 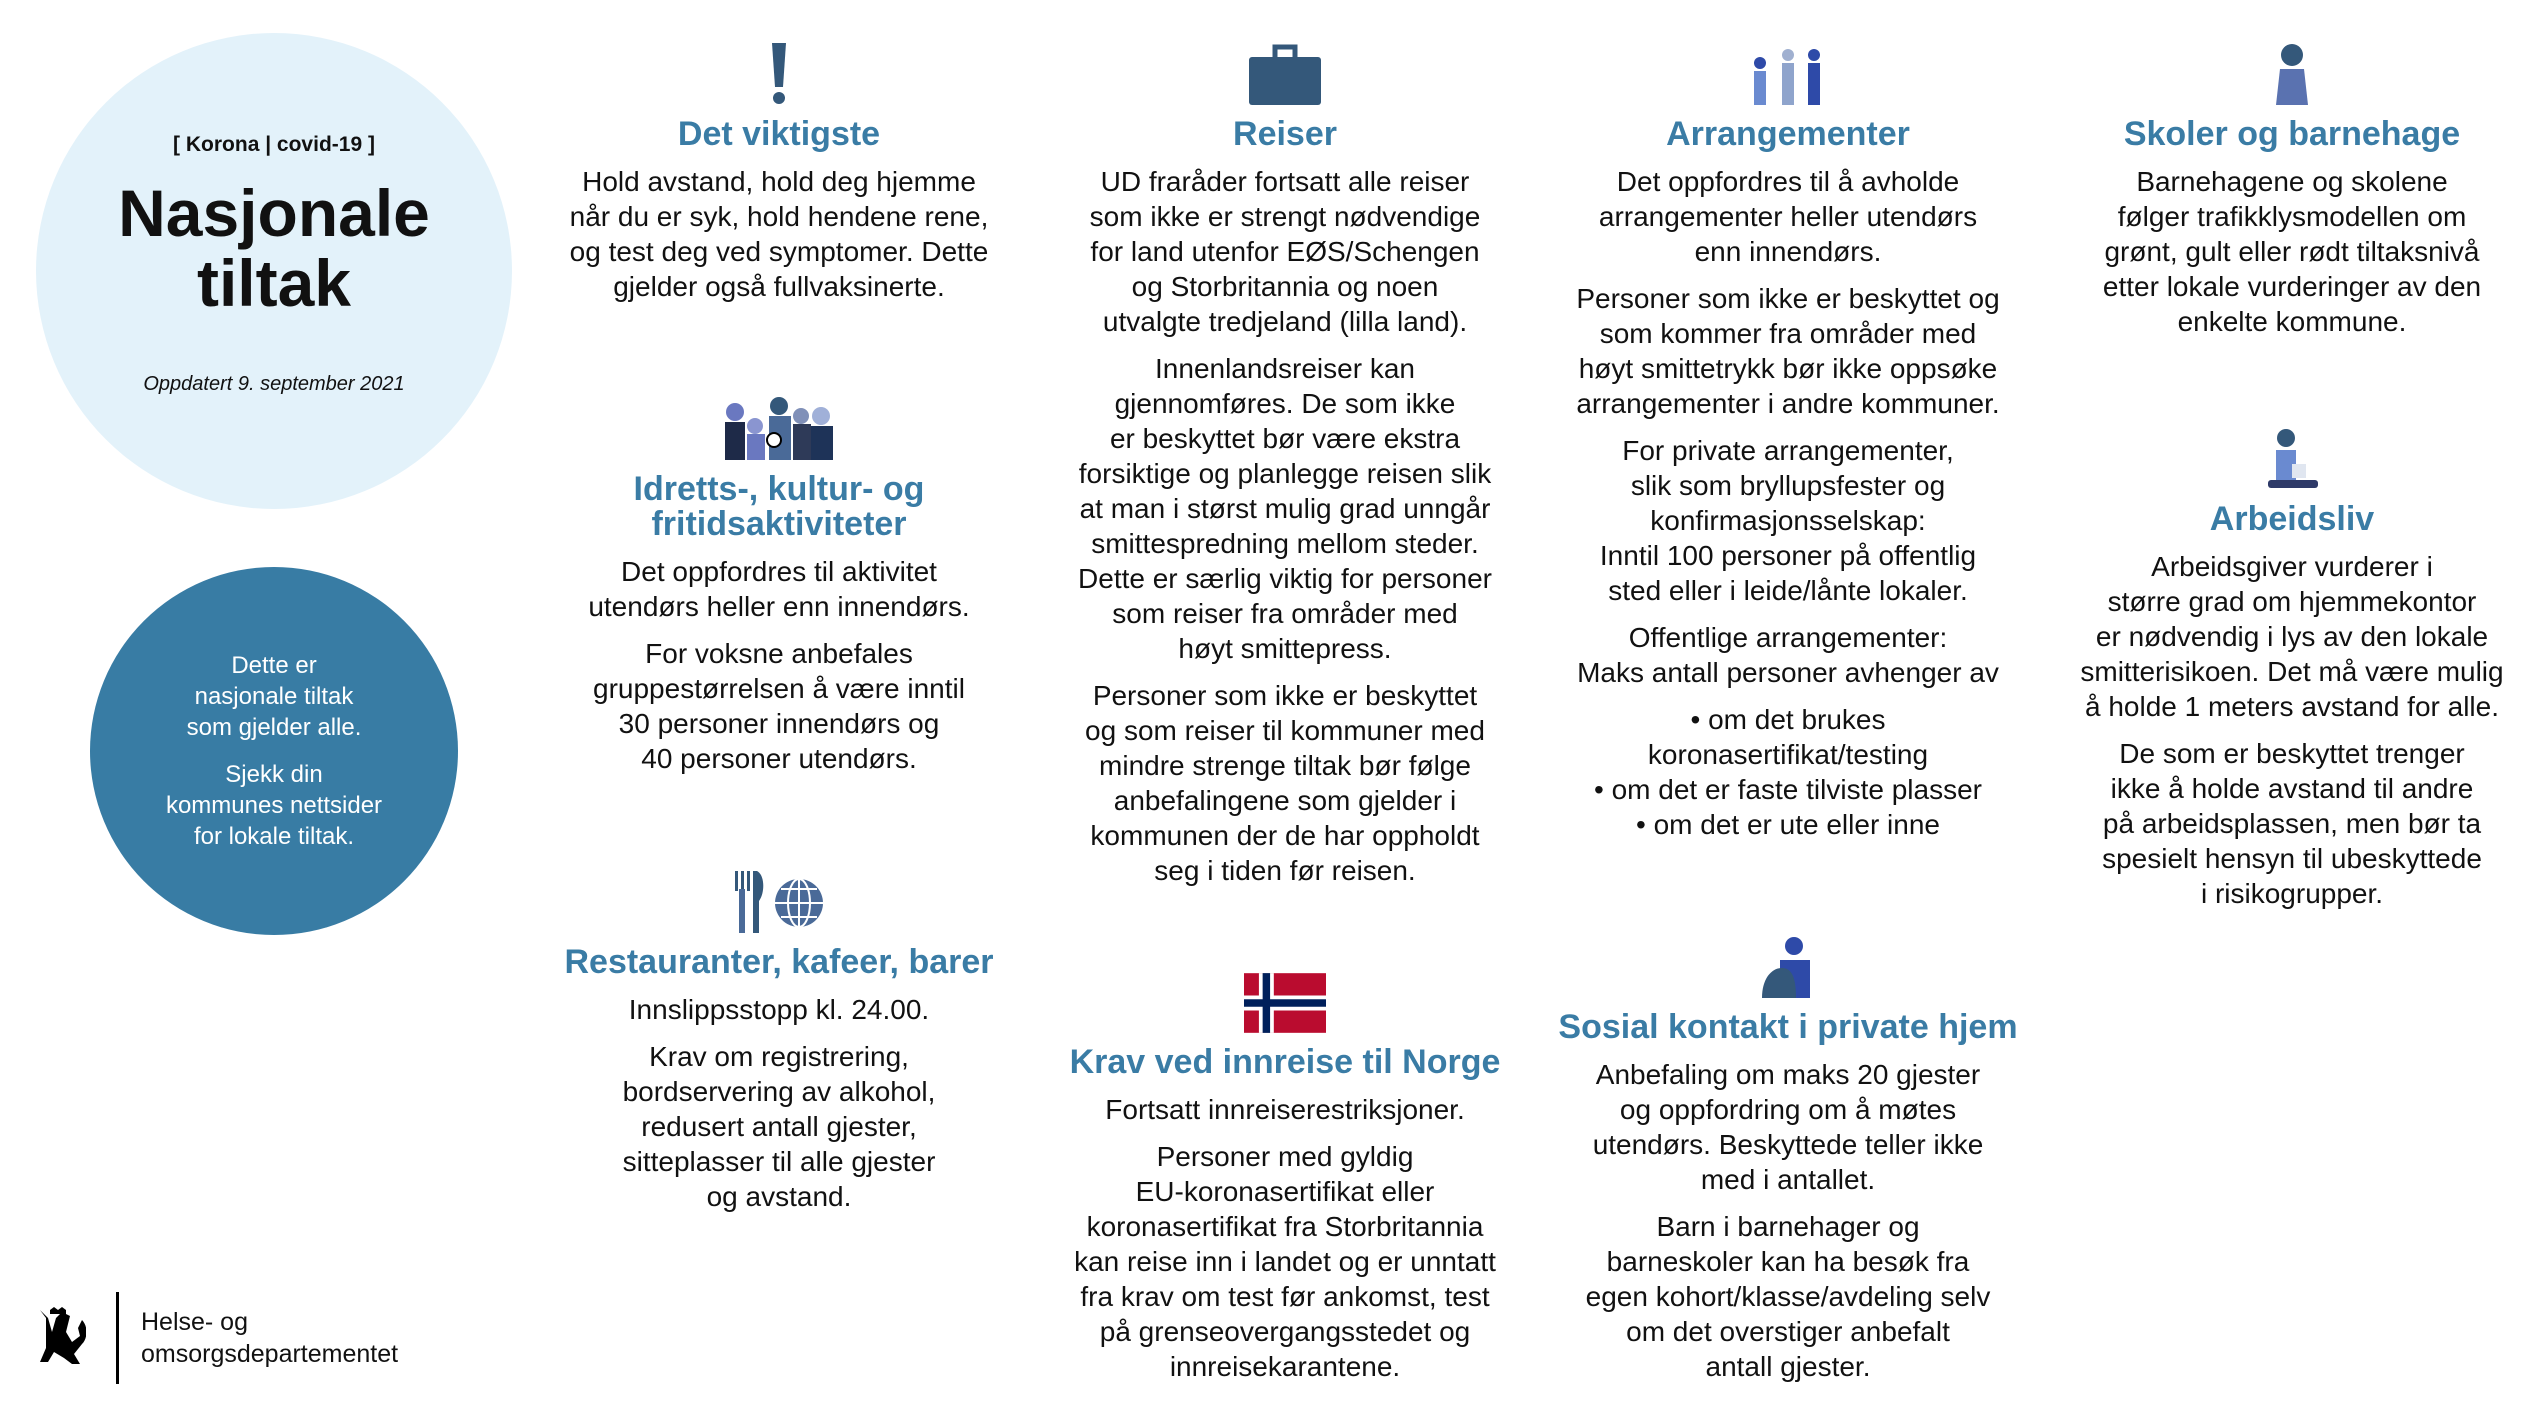 I want to click on section-heading: Idretts-, kultur- og fritidsaktiviteter, so click(x=779, y=506).